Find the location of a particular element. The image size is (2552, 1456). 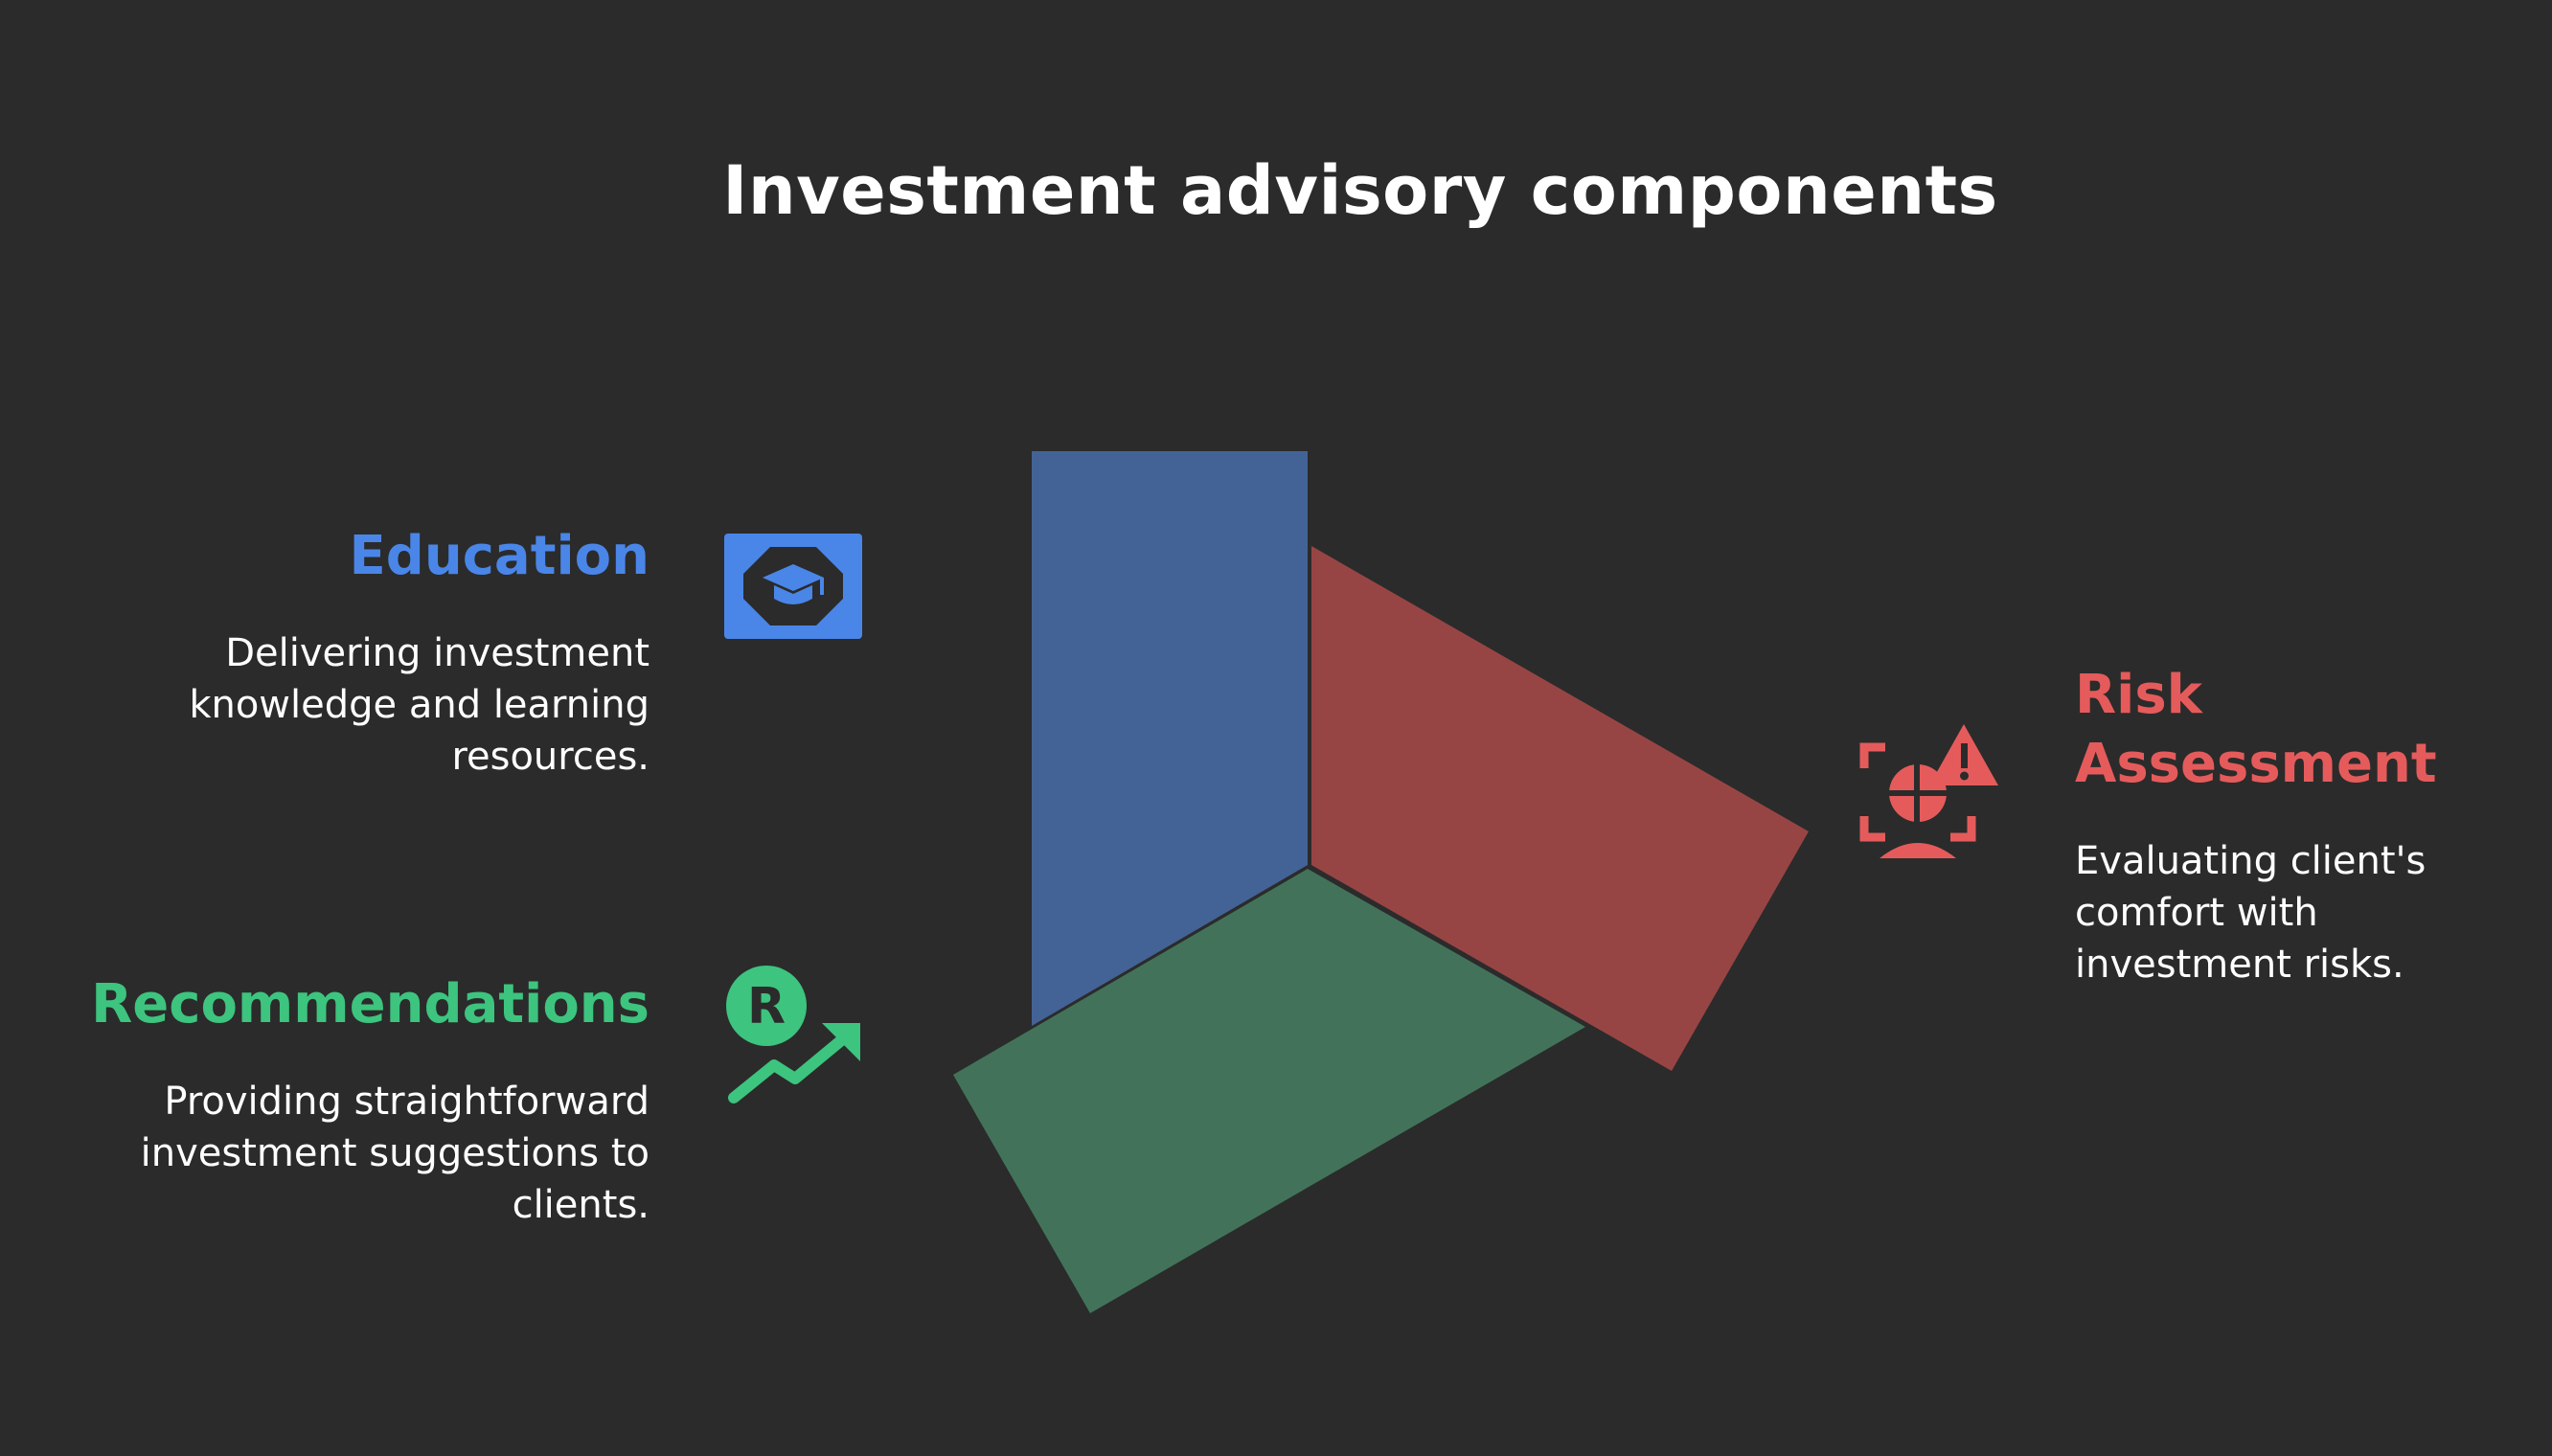

graduation-cap-icon is located at coordinates (793, 586).